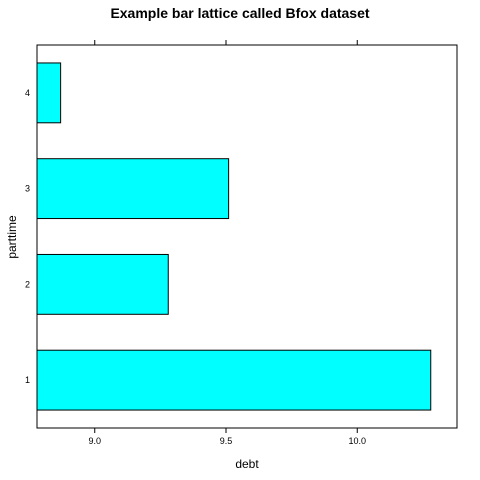  Describe the element at coordinates (27, 93) in the screenshot. I see `y-tick-label-4: 4` at that location.